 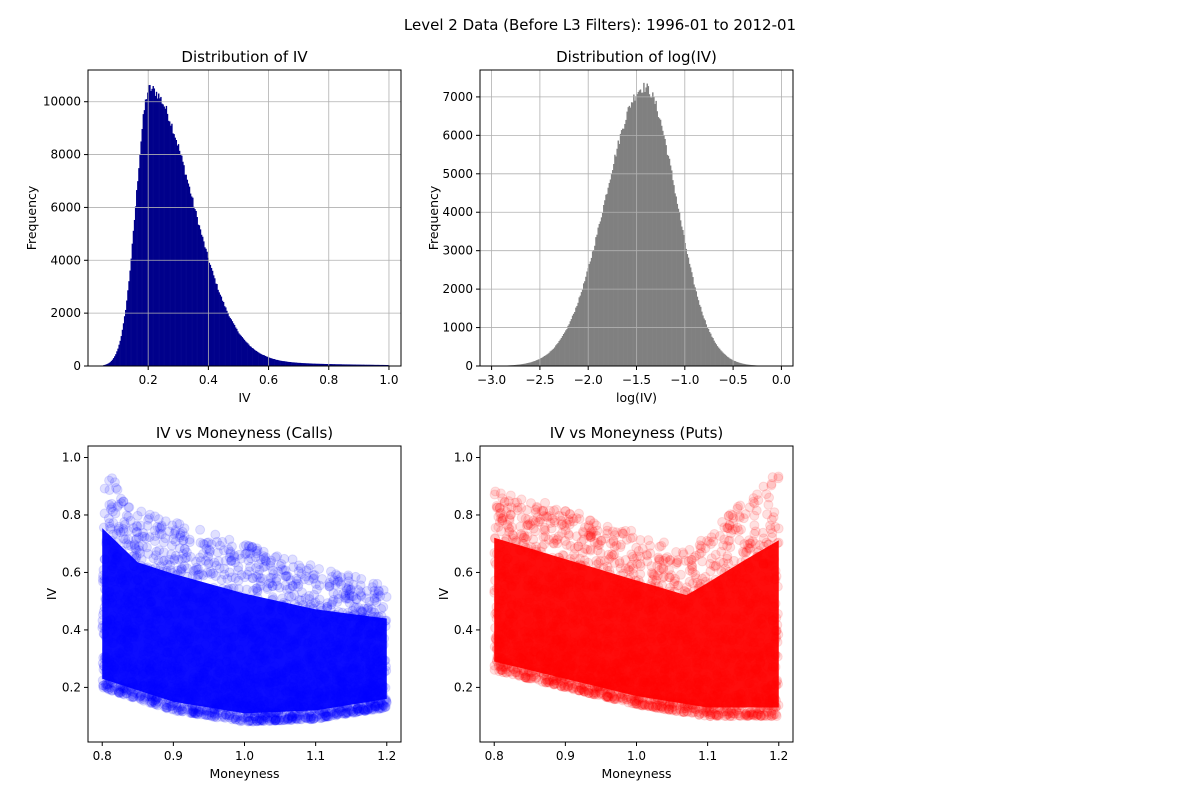 I want to click on y-axis-label: IV, so click(x=51, y=593).